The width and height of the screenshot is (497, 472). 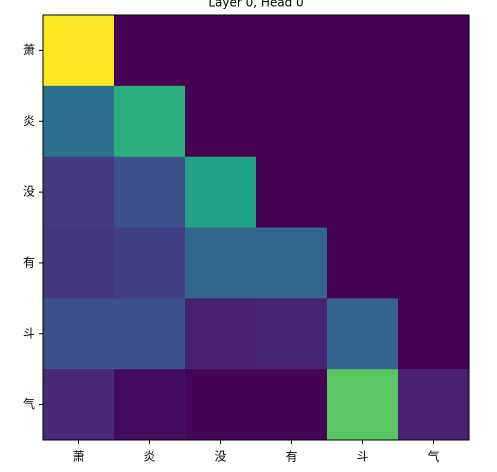 What do you see at coordinates (433, 456) in the screenshot?
I see `x-tick-label: 气` at bounding box center [433, 456].